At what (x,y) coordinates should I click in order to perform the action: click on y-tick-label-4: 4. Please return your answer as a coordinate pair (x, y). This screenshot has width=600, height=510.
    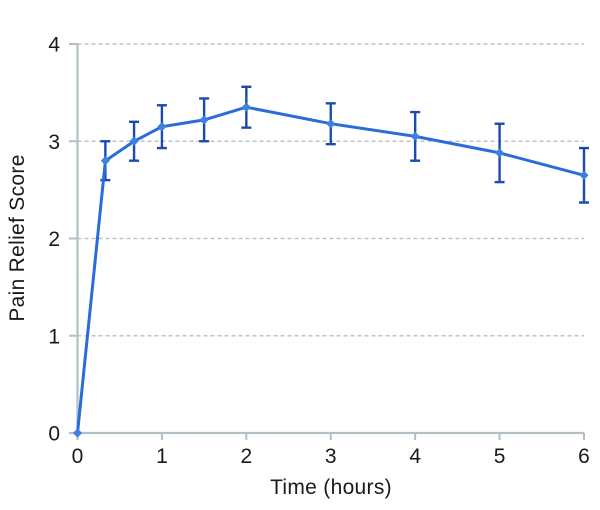
    Looking at the image, I should click on (54, 45).